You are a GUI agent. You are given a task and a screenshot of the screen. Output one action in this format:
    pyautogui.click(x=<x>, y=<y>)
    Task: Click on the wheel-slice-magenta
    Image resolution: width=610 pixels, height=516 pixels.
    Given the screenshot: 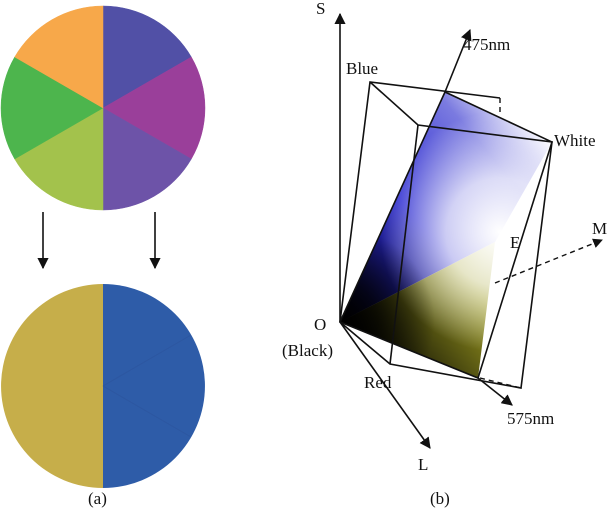 What is the action you would take?
    pyautogui.click(x=154, y=108)
    